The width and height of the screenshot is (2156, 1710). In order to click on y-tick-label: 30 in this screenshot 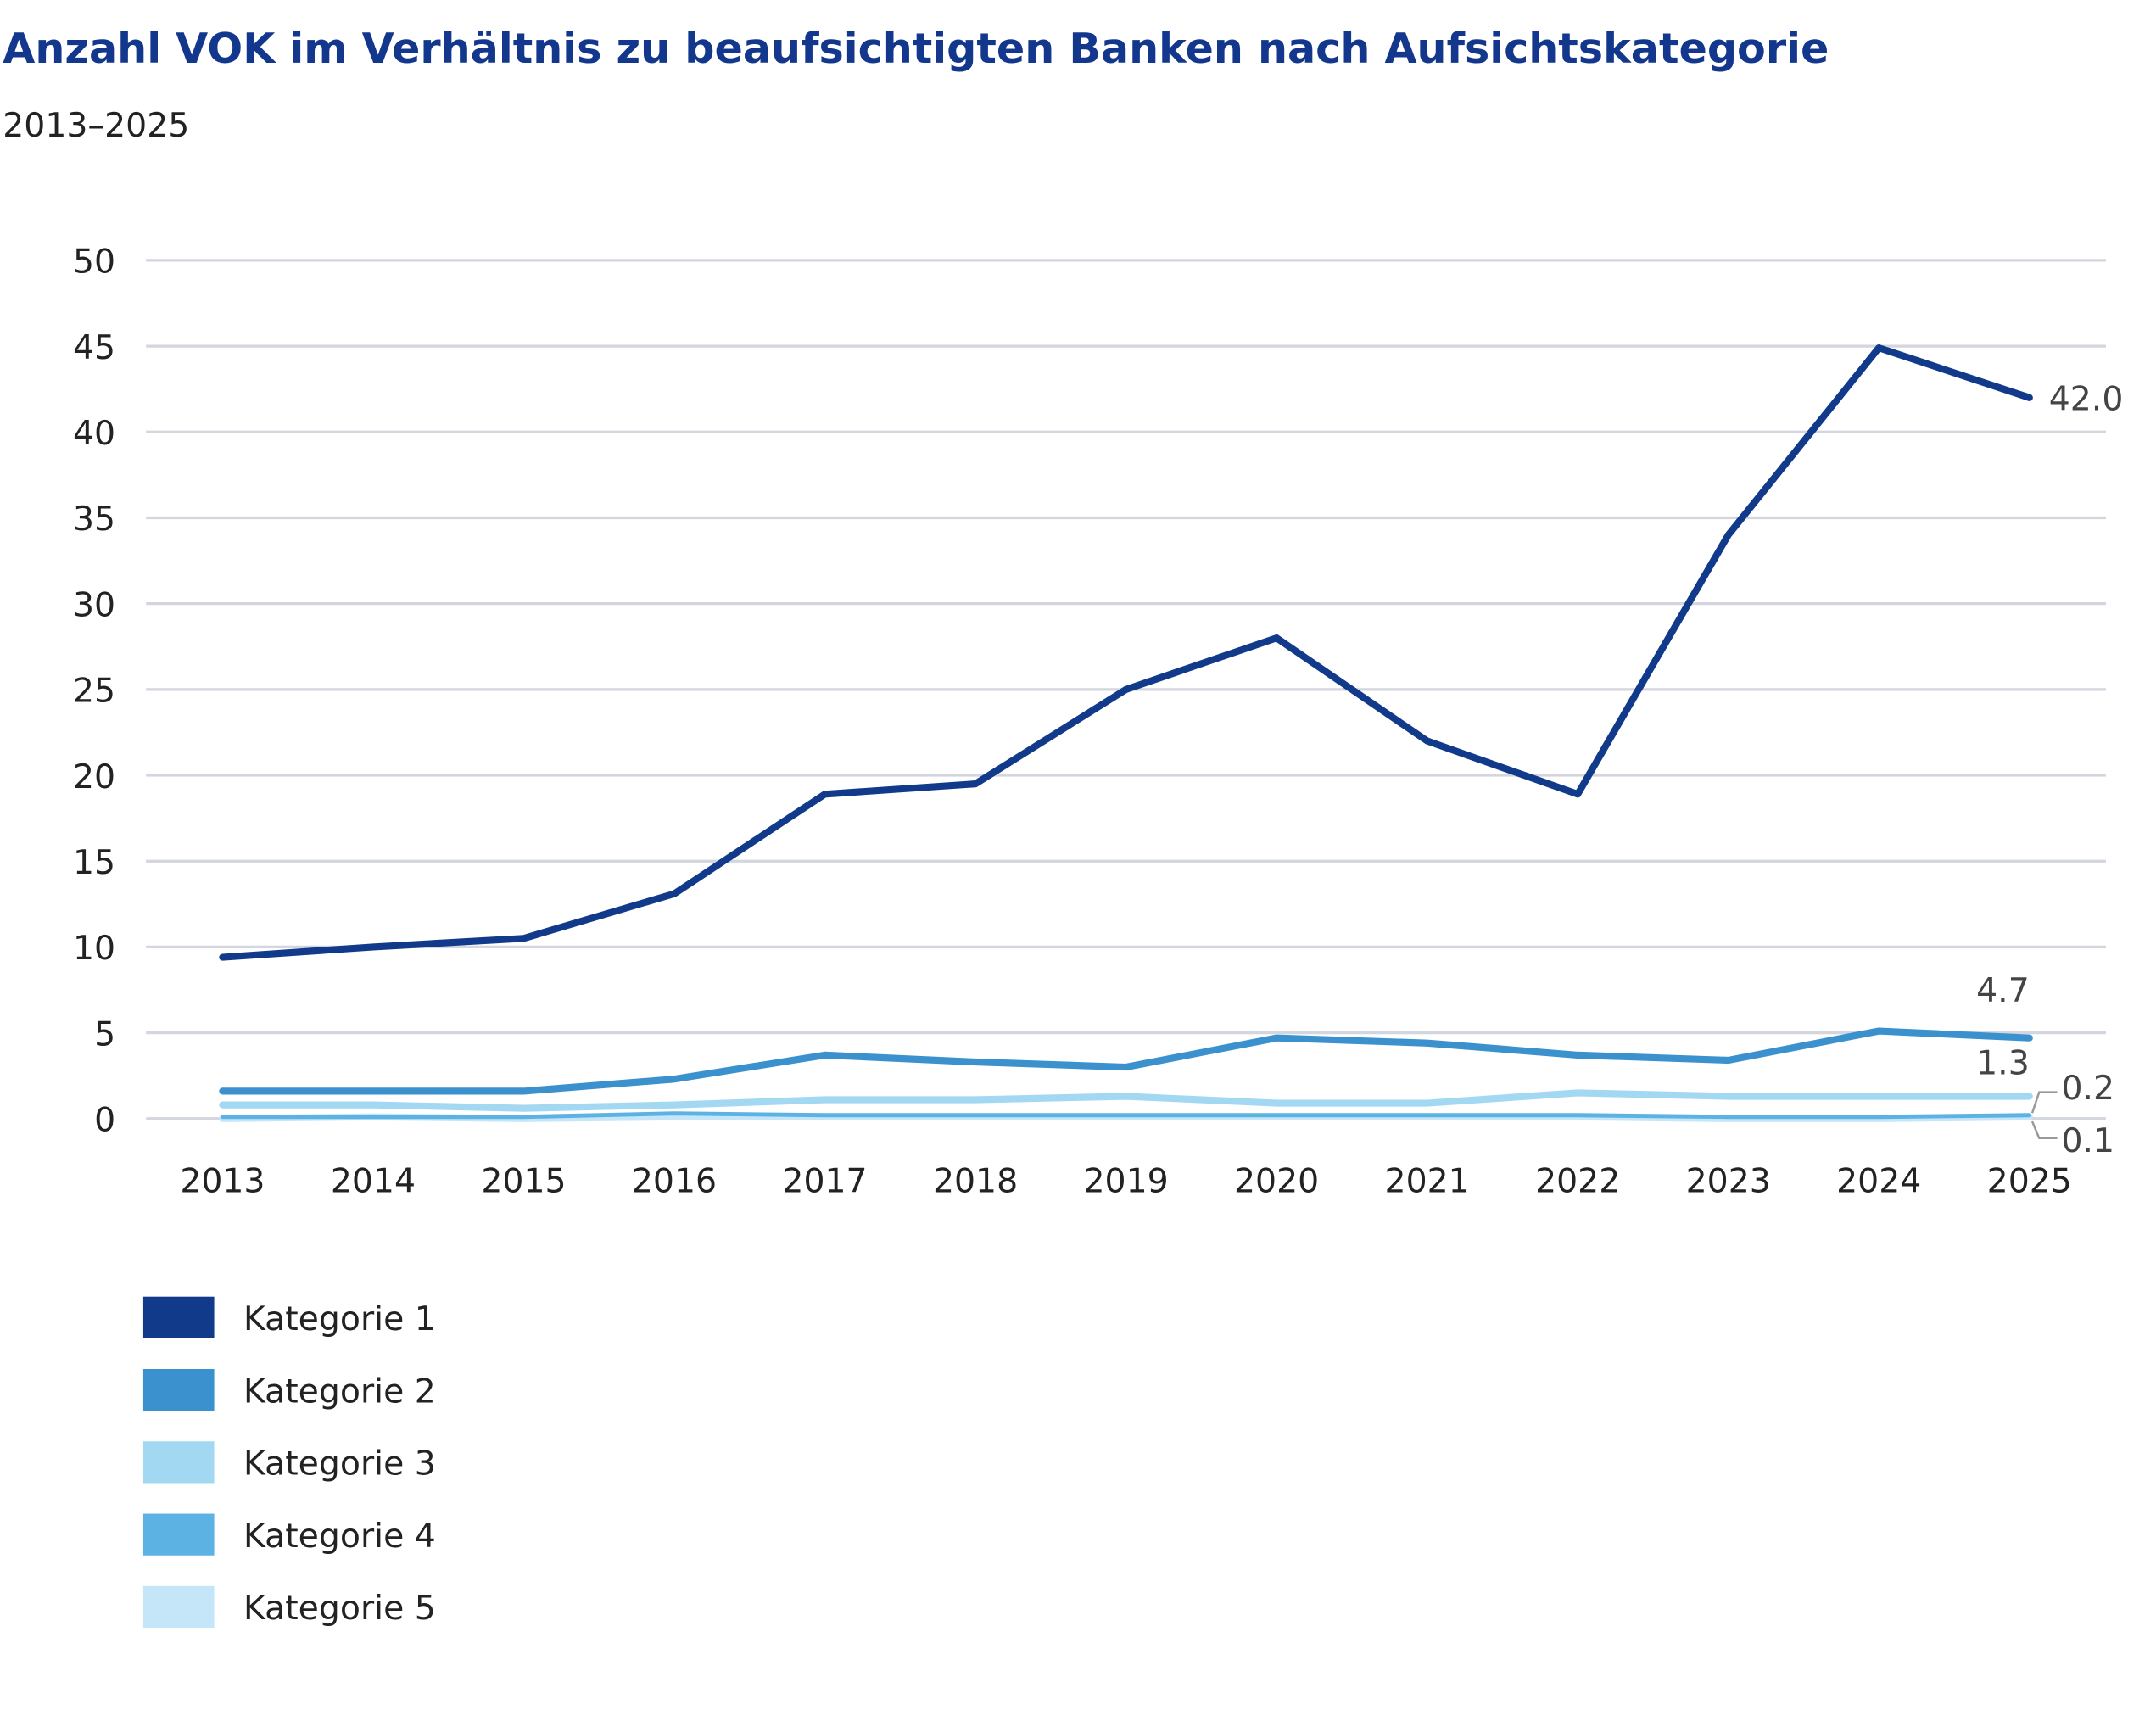, I will do `click(94, 604)`.